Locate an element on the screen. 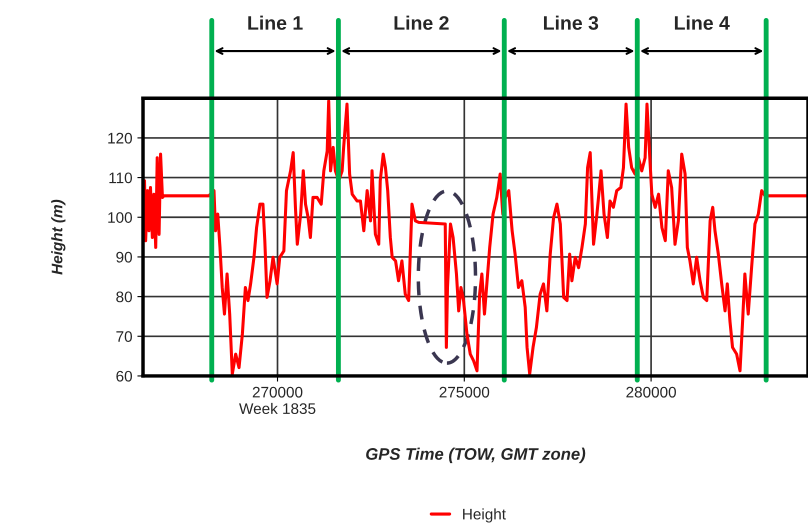 Image resolution: width=808 pixels, height=531 pixels. x-tick-label: 280000 is located at coordinates (651, 392).